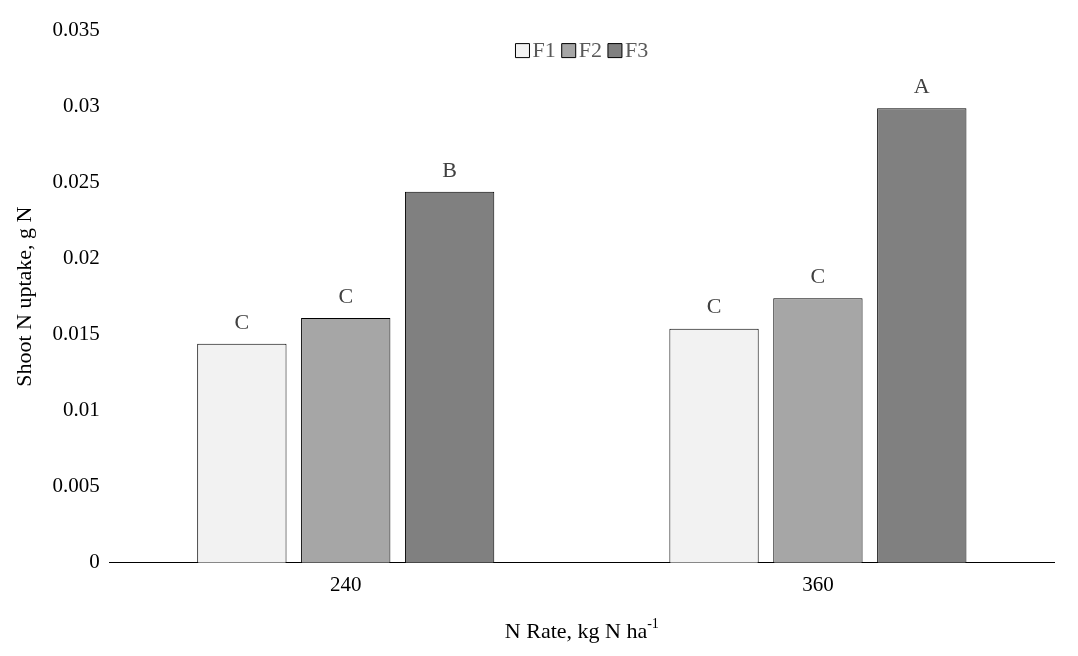 This screenshot has height=656, width=1078. Describe the element at coordinates (544, 50) in the screenshot. I see `legend-label: F1` at that location.